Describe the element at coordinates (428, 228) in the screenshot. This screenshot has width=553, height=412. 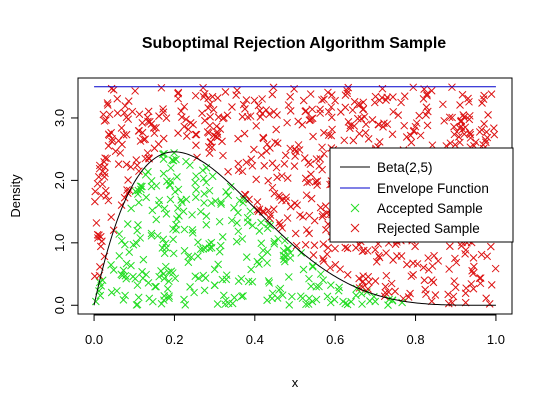
I see `legend-label-rejected: Rejected Sample` at that location.